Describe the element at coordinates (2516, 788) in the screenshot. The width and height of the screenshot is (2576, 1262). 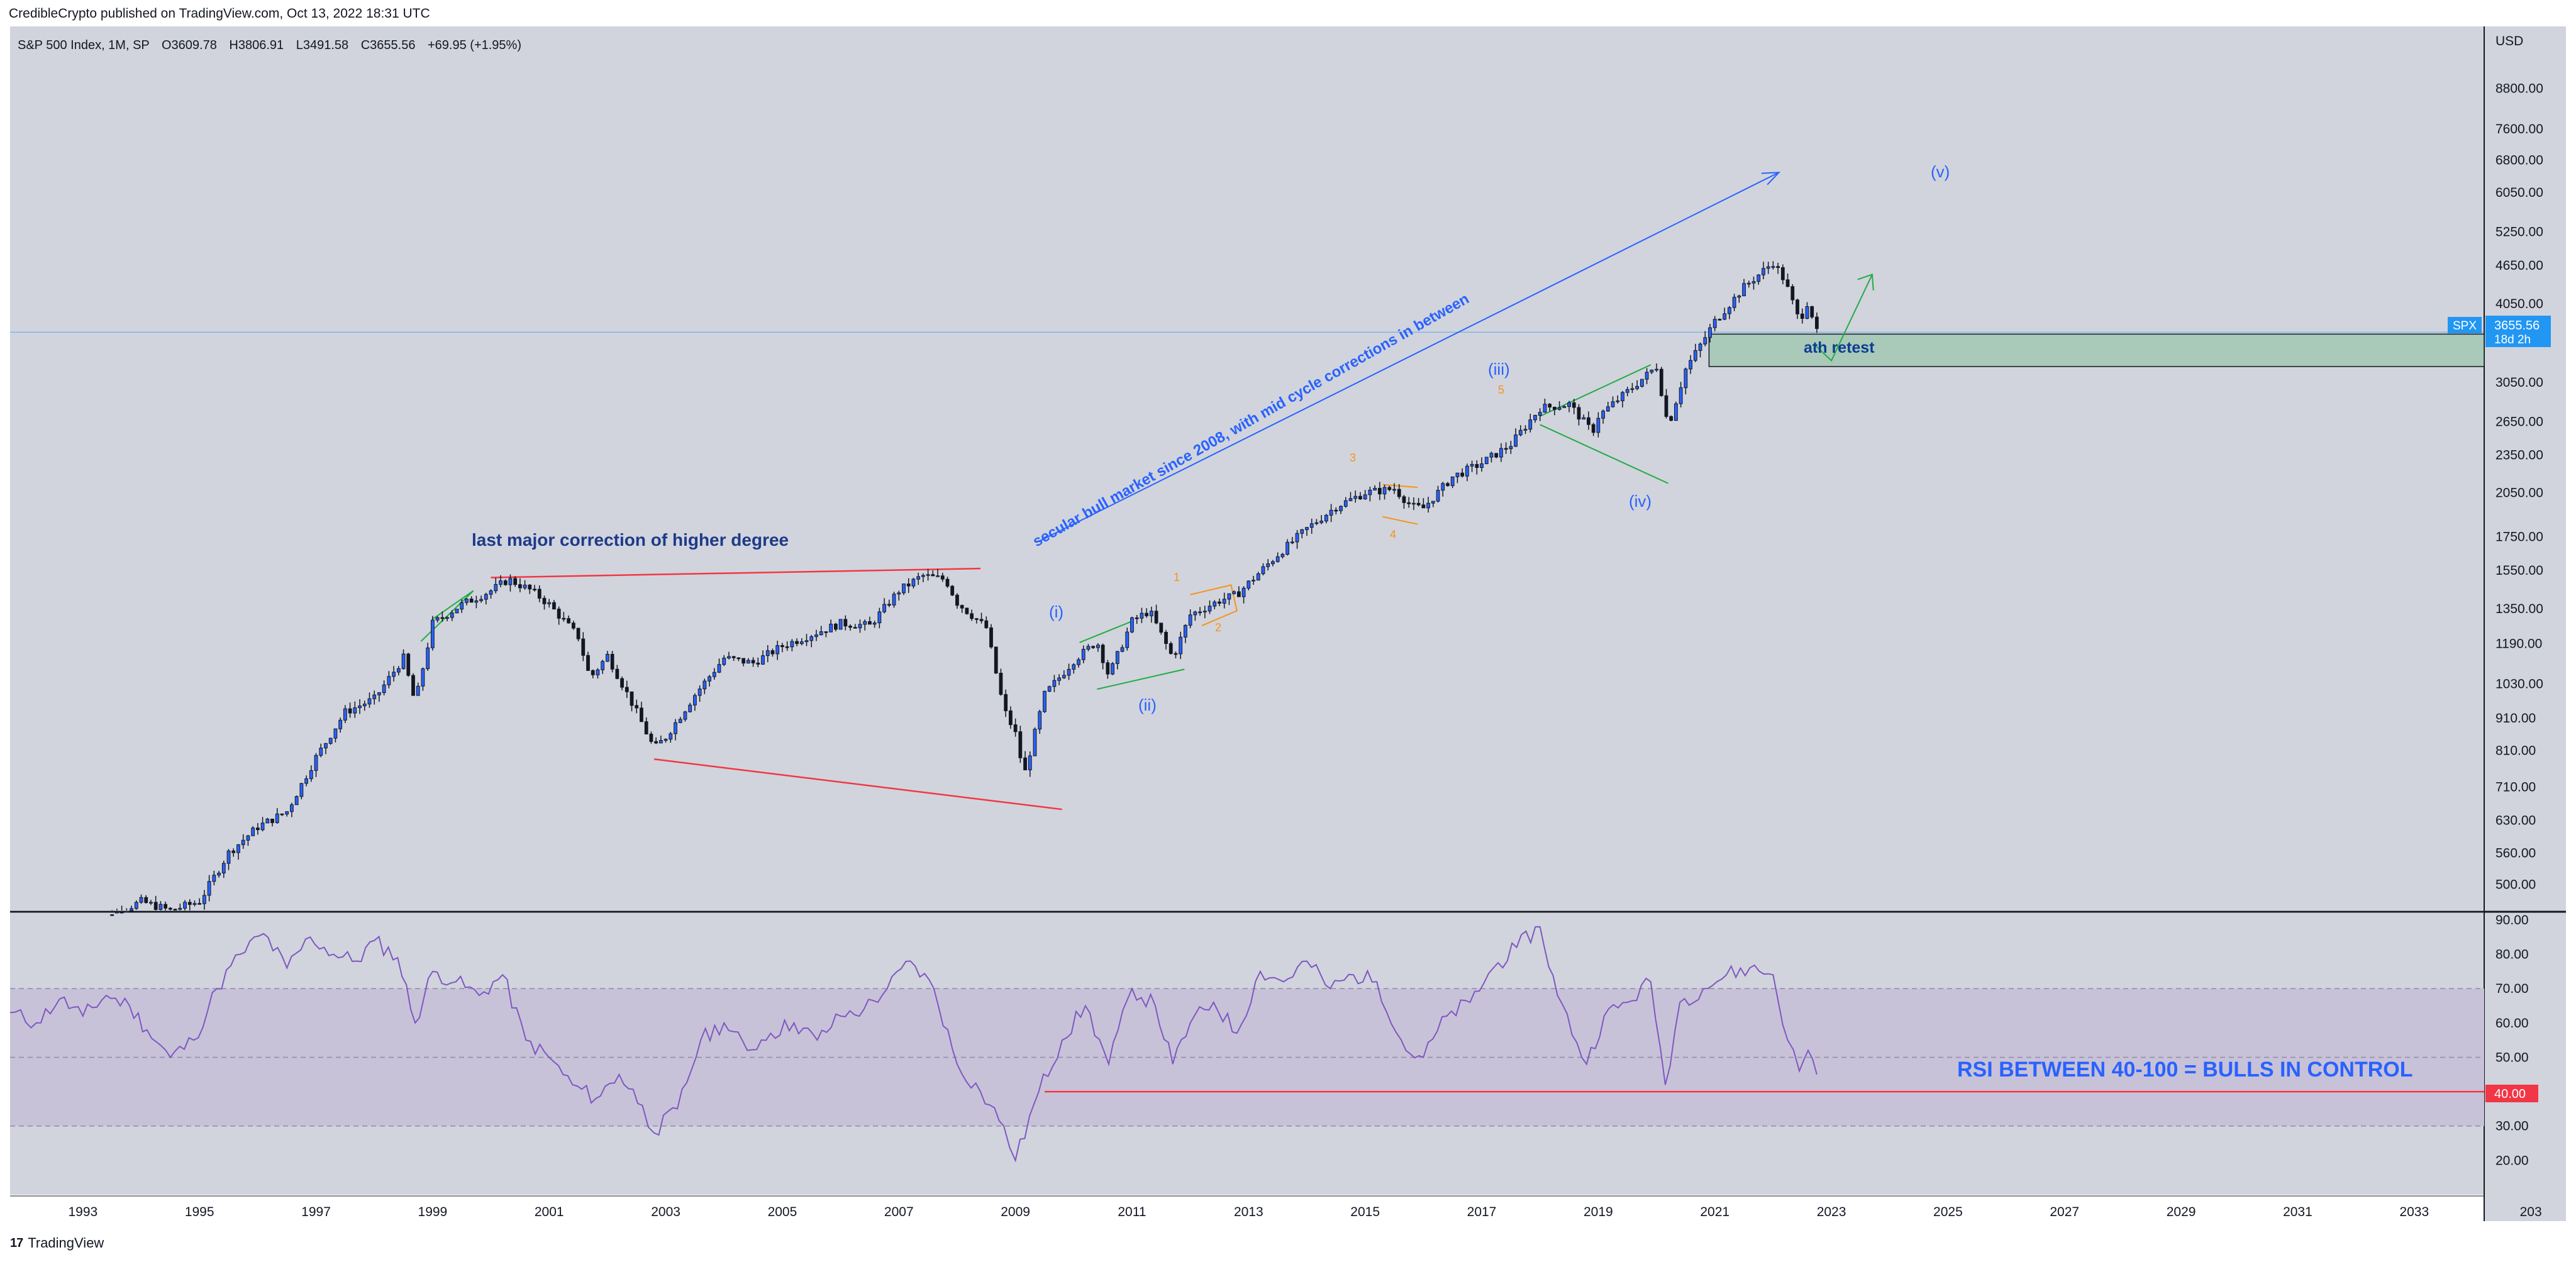
I see `price-tick-label: 710.00` at that location.